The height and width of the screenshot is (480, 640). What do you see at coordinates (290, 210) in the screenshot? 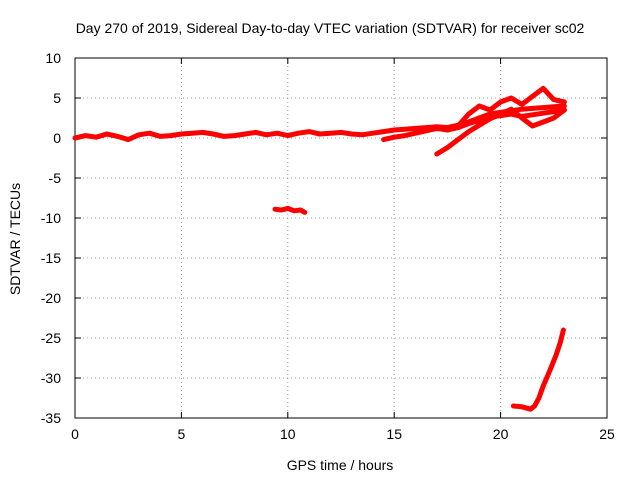
I see `series-arc-mid-dip` at bounding box center [290, 210].